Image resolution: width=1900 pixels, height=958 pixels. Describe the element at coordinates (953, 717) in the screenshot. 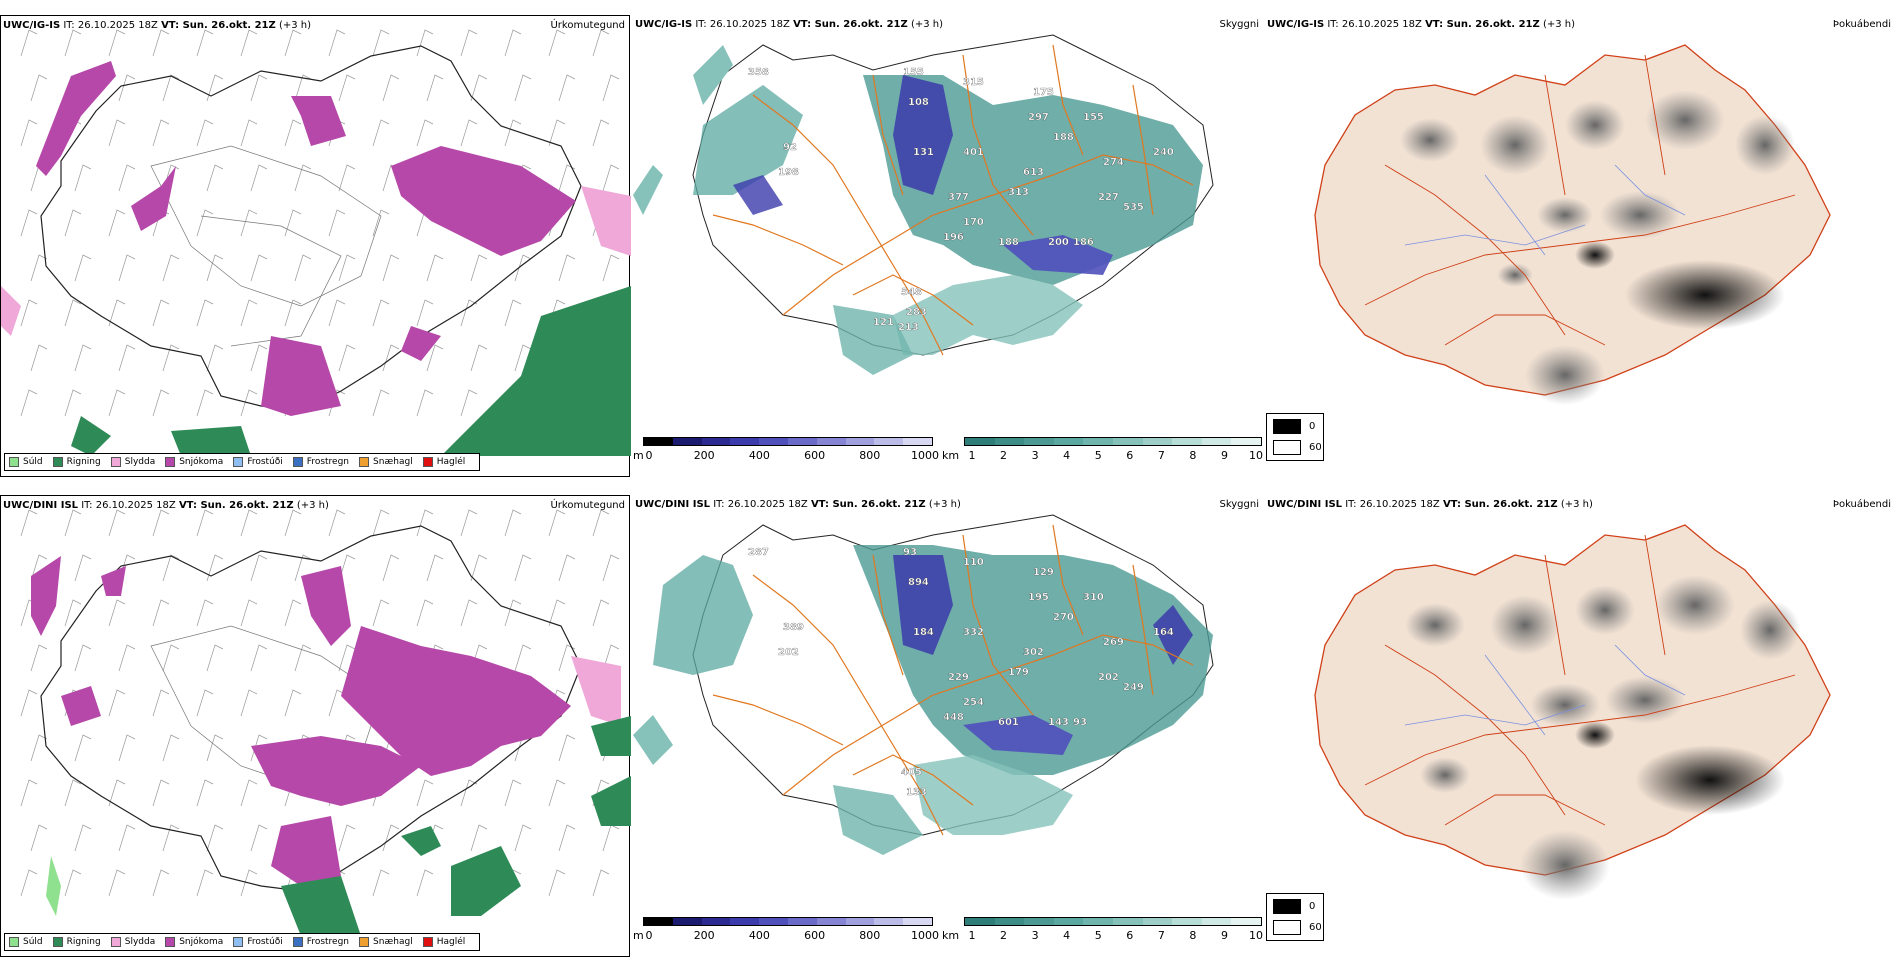

I see `ceiling-label: 448` at that location.